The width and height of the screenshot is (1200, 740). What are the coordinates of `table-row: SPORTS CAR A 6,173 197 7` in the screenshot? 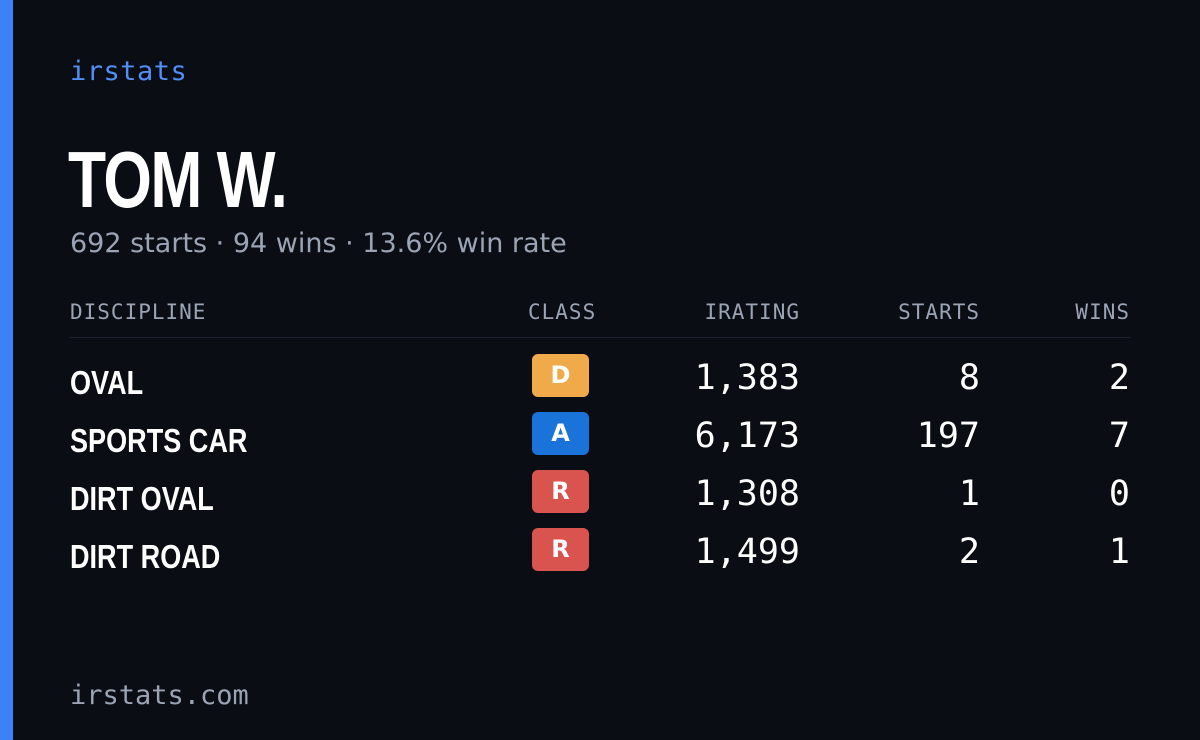 It's located at (600, 439).